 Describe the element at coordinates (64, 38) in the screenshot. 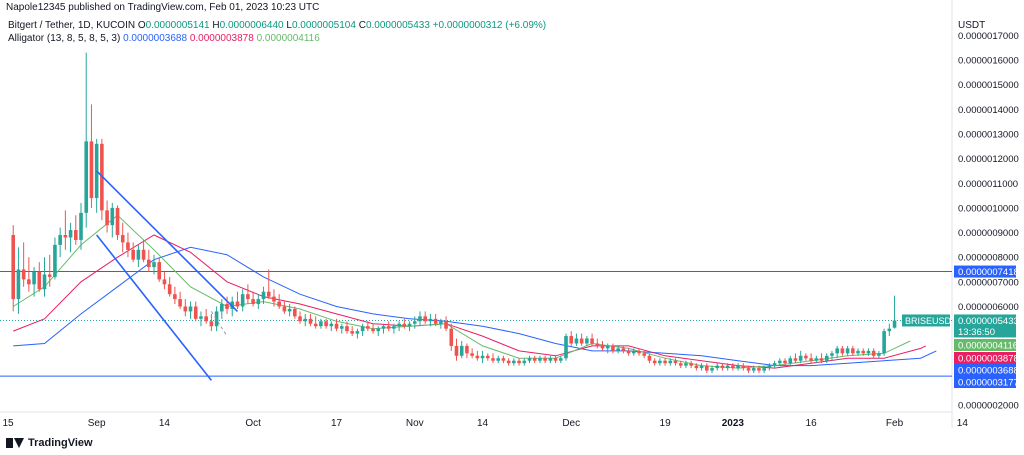

I see `alligator-label: Alligator (13, 8, 5, 8, 5, 3)` at that location.